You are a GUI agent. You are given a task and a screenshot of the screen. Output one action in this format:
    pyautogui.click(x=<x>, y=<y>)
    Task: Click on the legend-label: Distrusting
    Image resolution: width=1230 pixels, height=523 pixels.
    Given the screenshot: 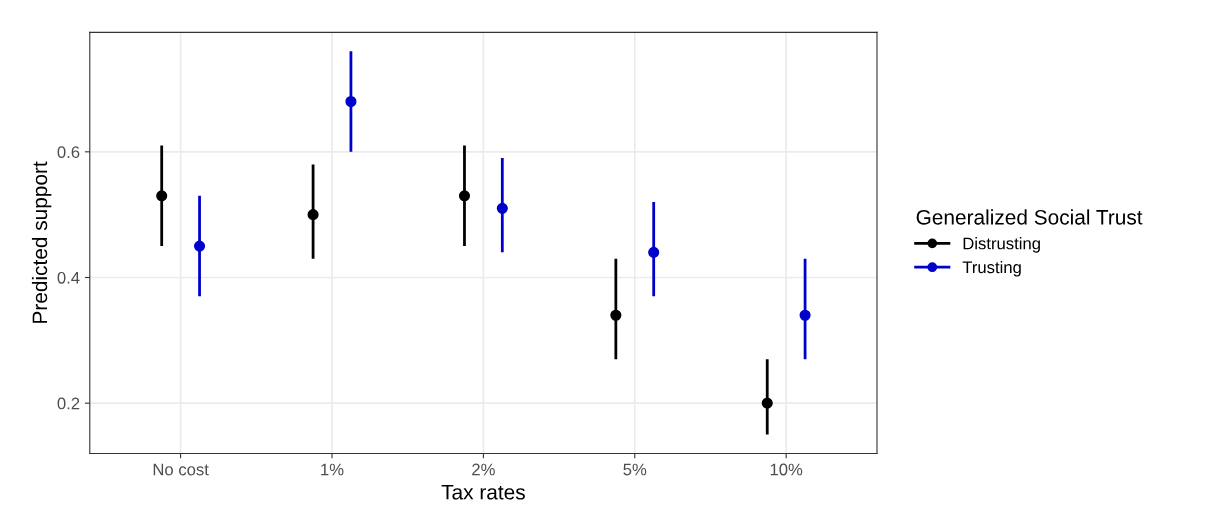 What is the action you would take?
    pyautogui.click(x=1001, y=245)
    